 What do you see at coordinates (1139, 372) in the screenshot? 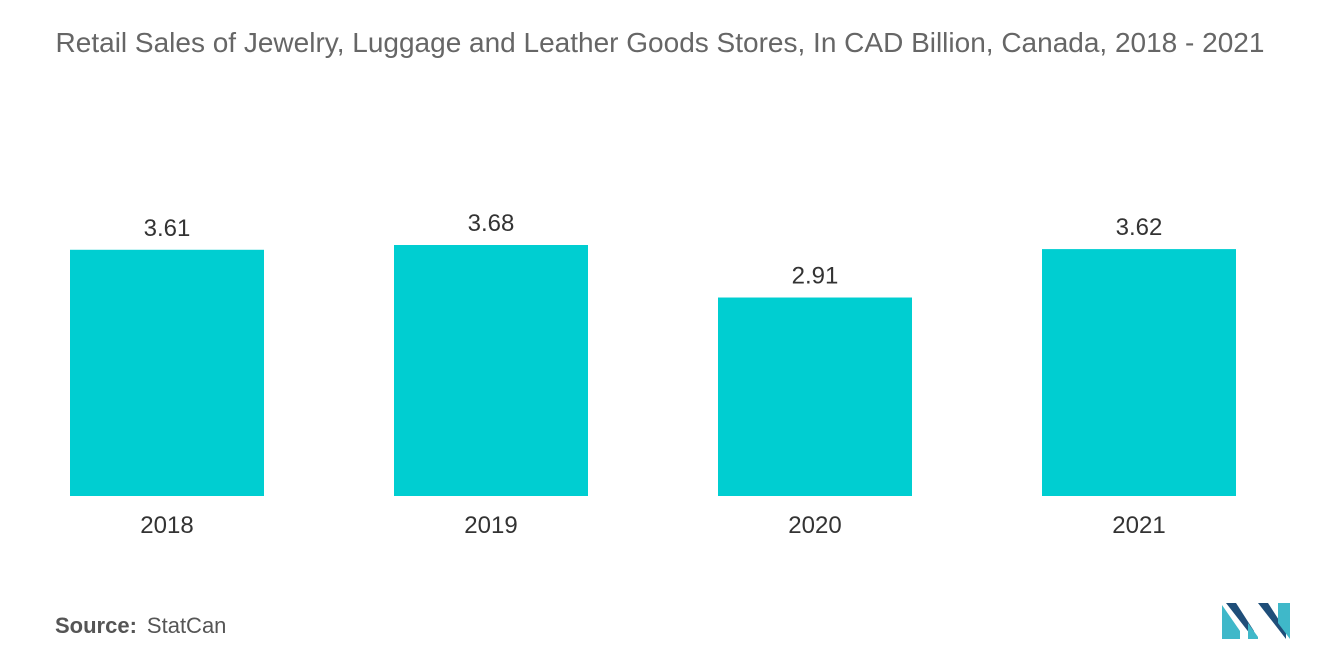
I see `bar-2021` at bounding box center [1139, 372].